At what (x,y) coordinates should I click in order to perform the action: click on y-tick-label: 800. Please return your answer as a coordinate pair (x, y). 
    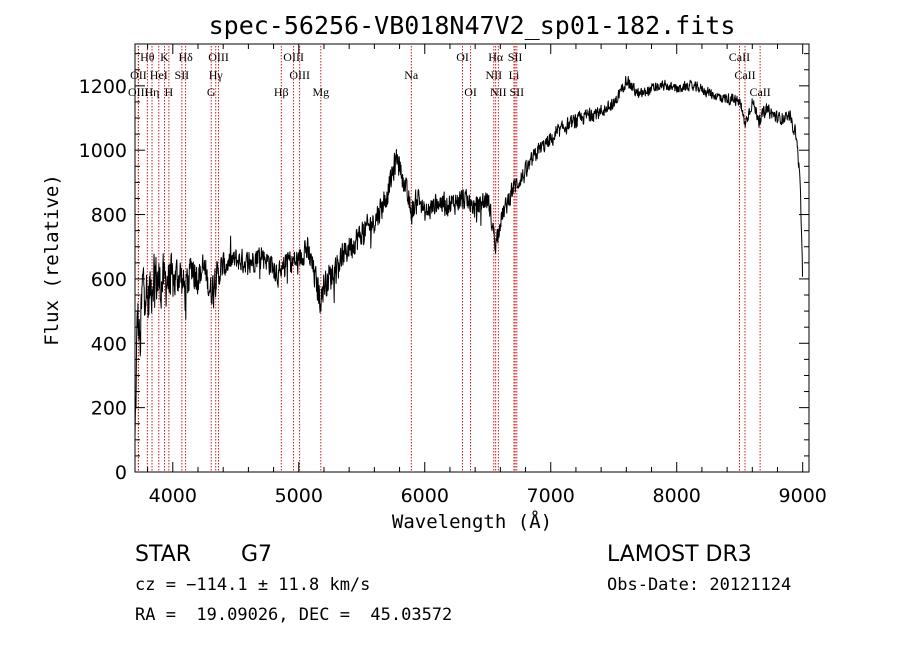
    Looking at the image, I should click on (109, 216).